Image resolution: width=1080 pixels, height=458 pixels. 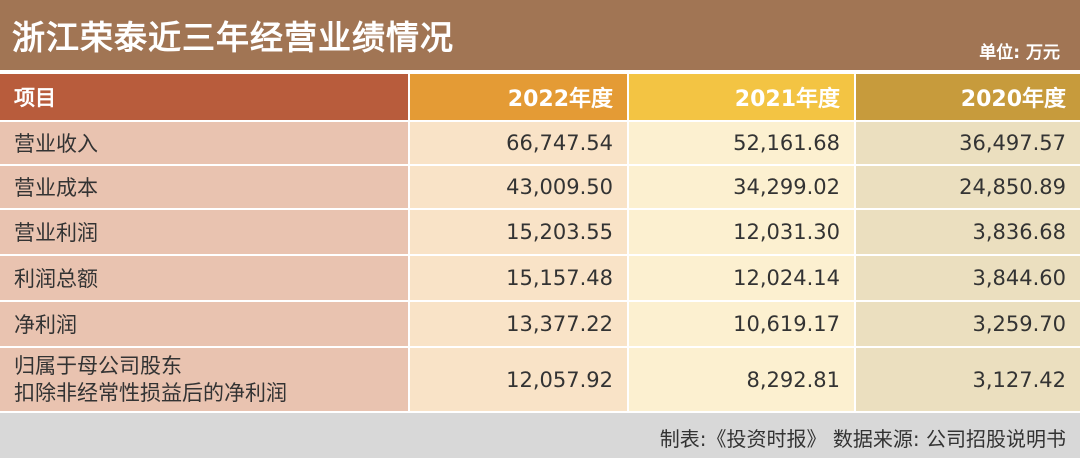 I want to click on value-2020: 3,844.60, so click(x=968, y=278).